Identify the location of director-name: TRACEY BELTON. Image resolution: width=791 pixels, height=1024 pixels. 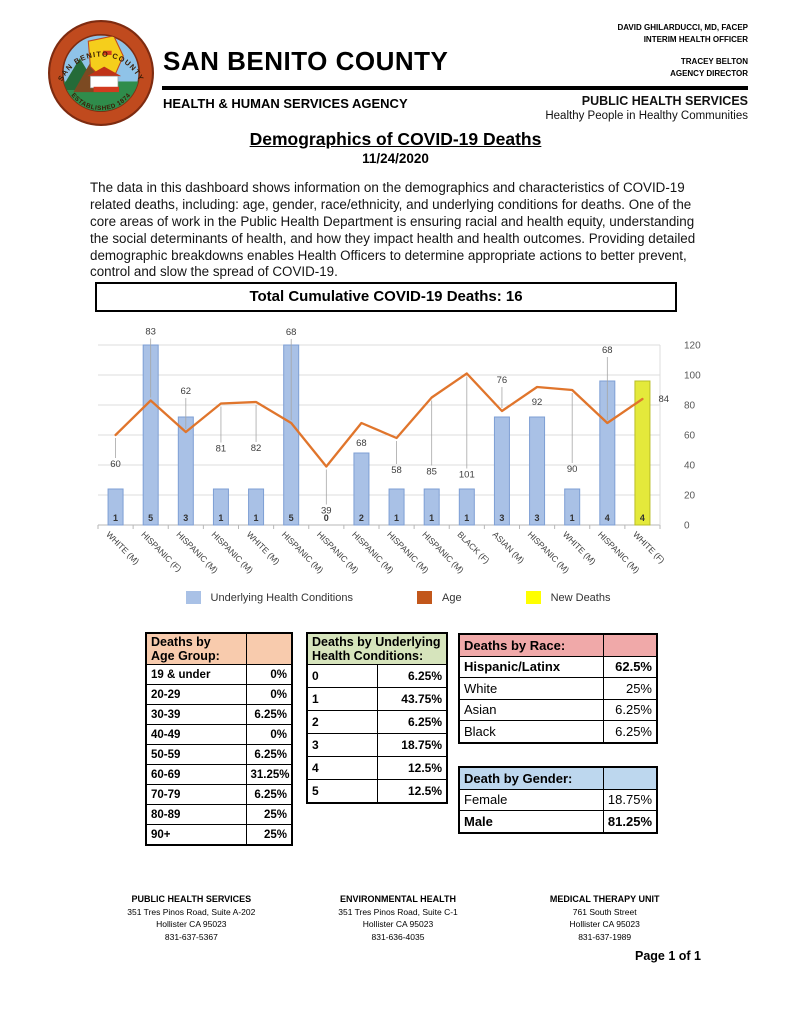
(714, 61).